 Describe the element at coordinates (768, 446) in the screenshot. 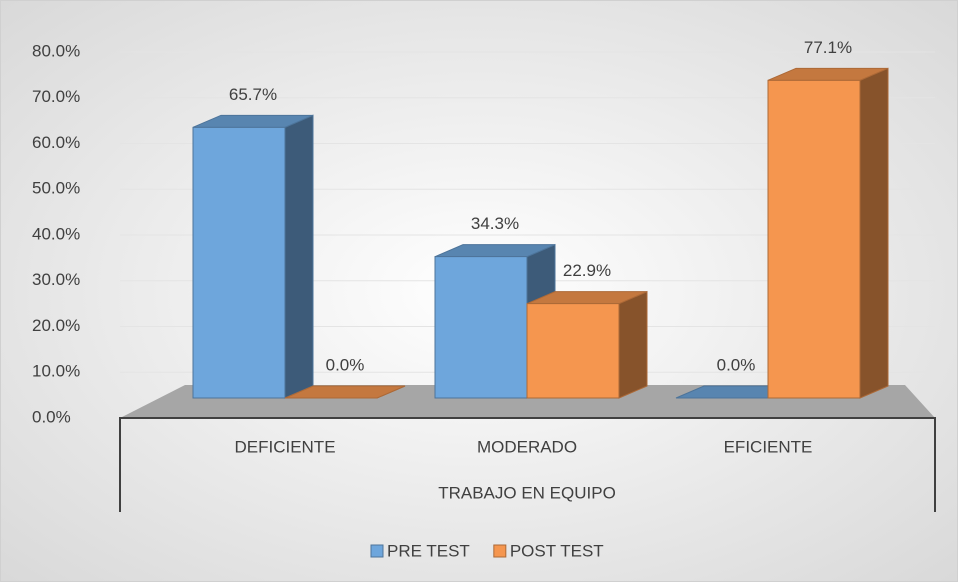

I see `x-tick-label: EFICIENTE` at that location.